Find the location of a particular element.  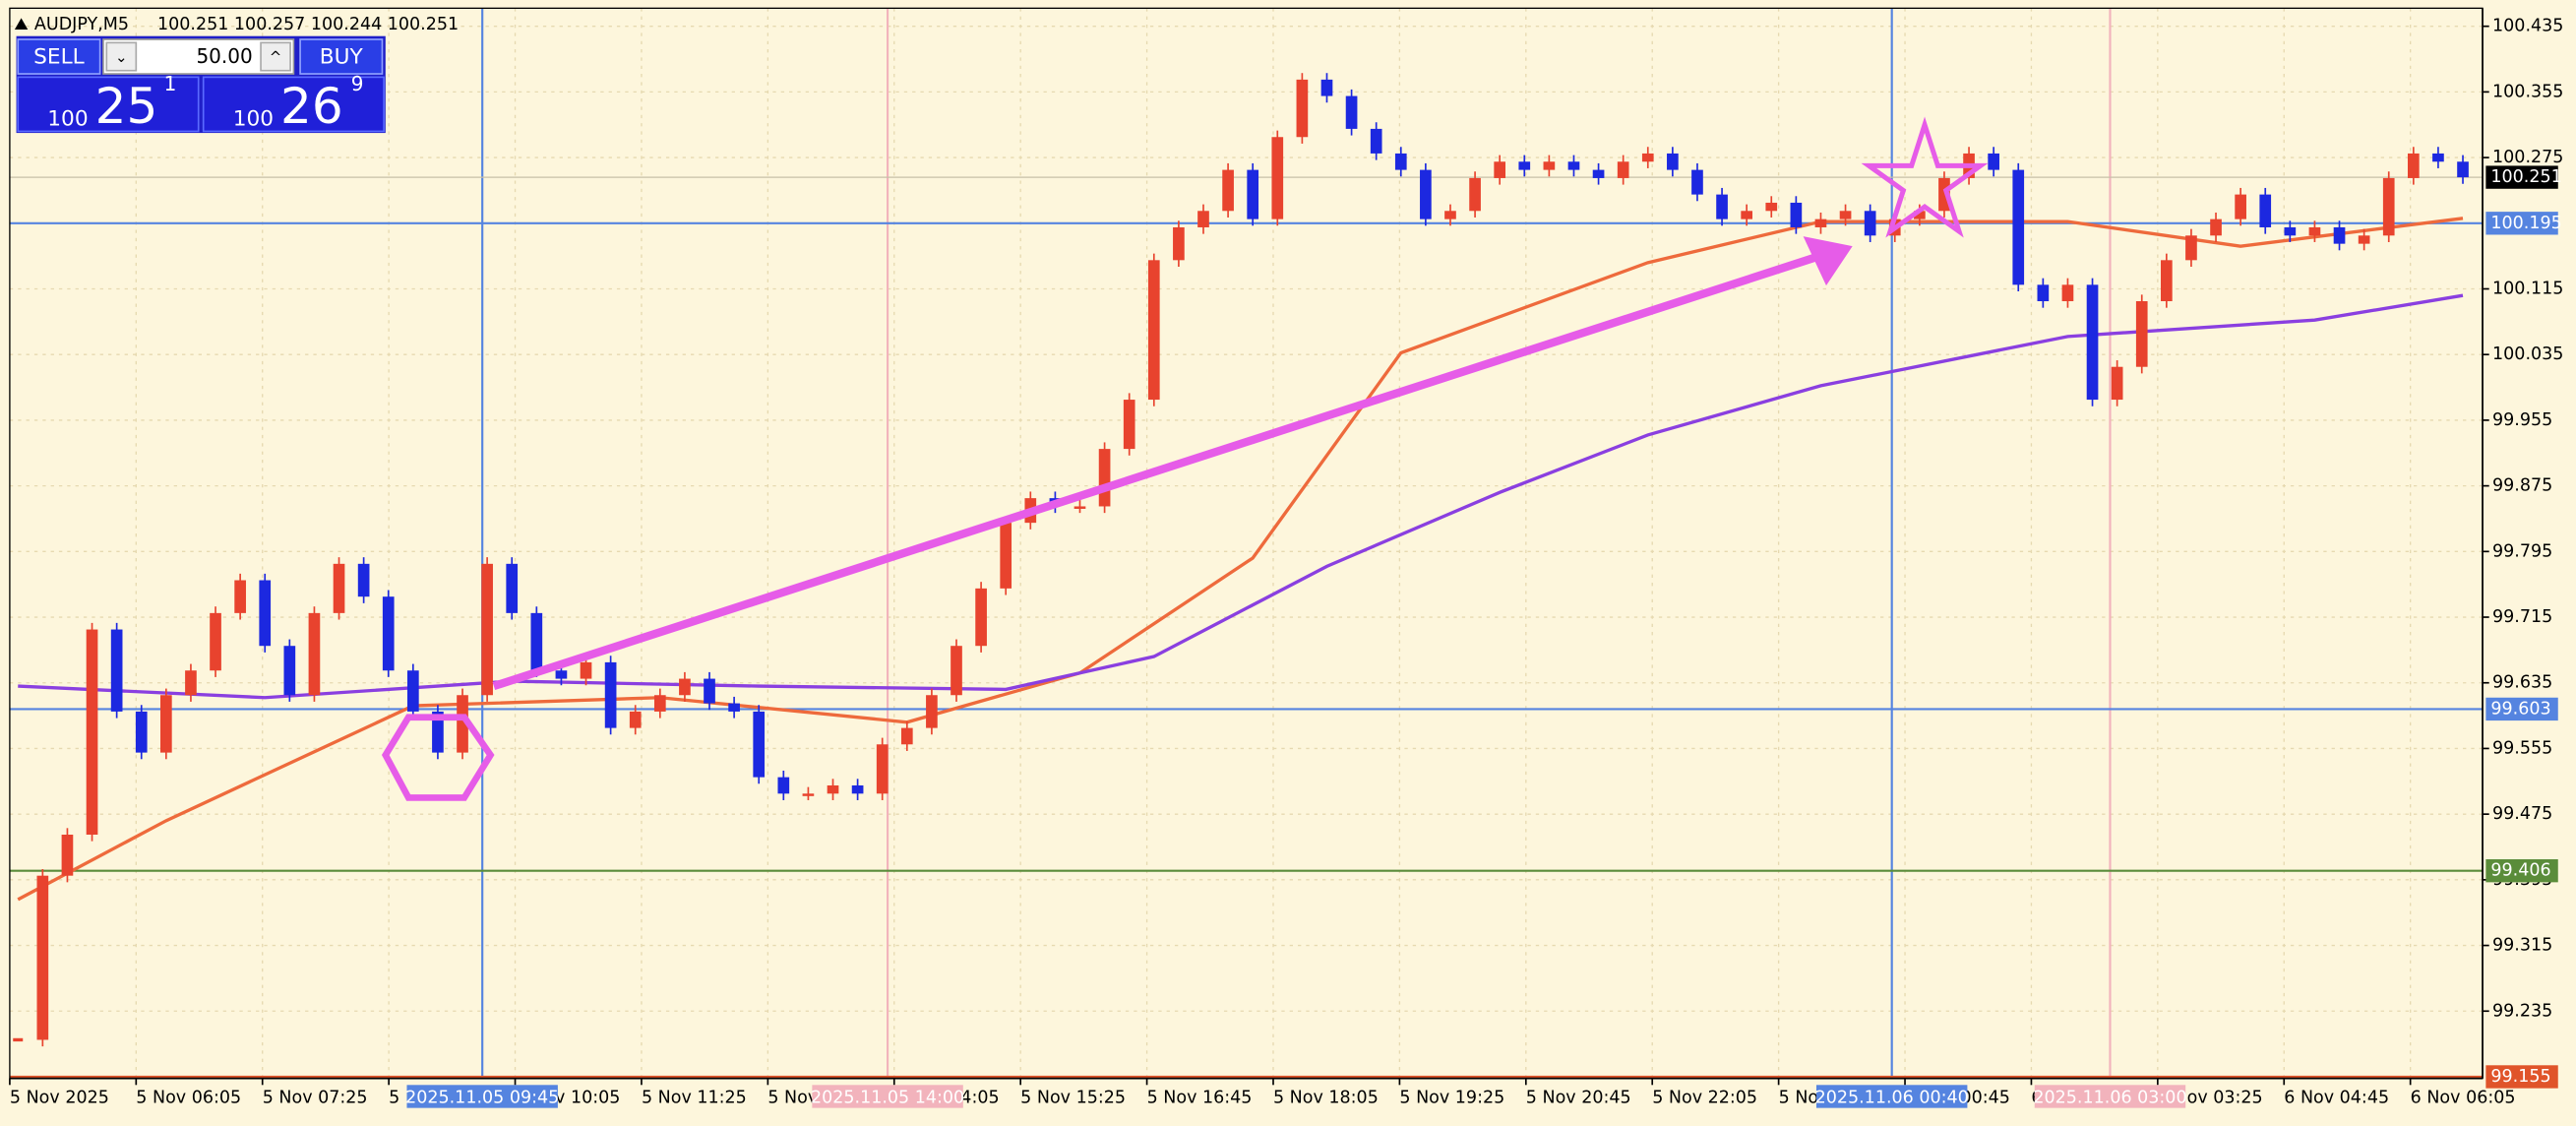

y-tick-label: 99.875 is located at coordinates (2522, 486).